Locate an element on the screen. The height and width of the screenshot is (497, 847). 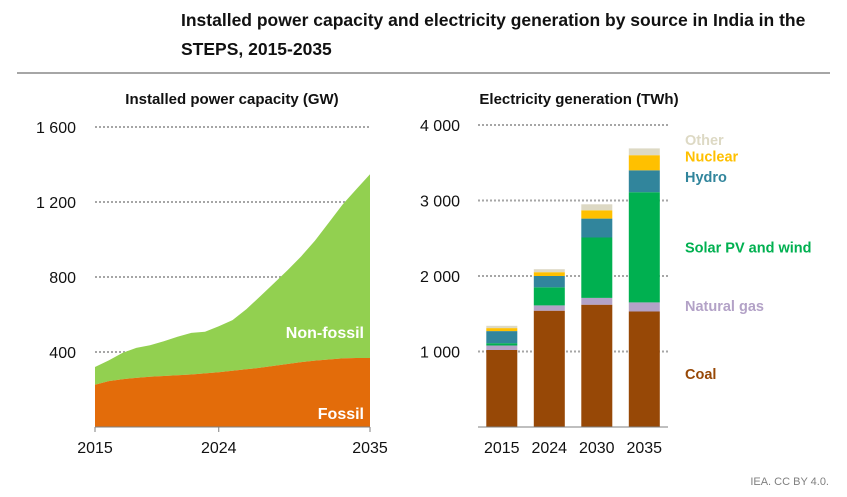
generation-x-tick-label: 2030 is located at coordinates (597, 448).